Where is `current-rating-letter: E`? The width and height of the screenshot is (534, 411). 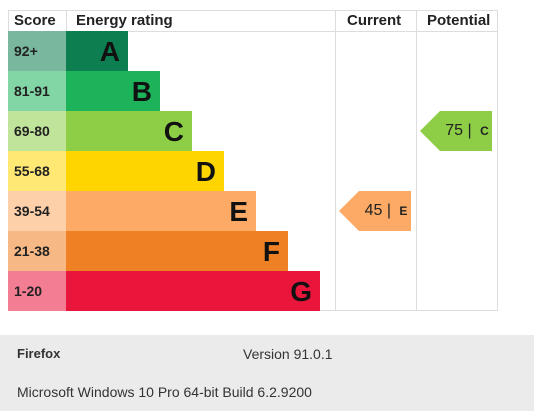
current-rating-letter: E is located at coordinates (403, 211).